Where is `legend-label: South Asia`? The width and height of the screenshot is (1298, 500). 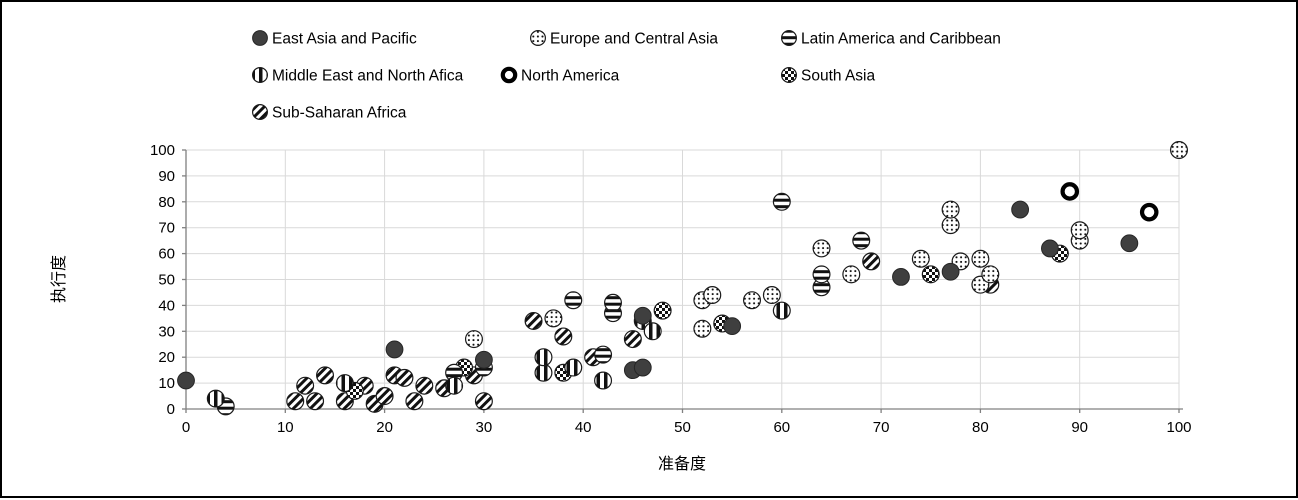 legend-label: South Asia is located at coordinates (838, 76).